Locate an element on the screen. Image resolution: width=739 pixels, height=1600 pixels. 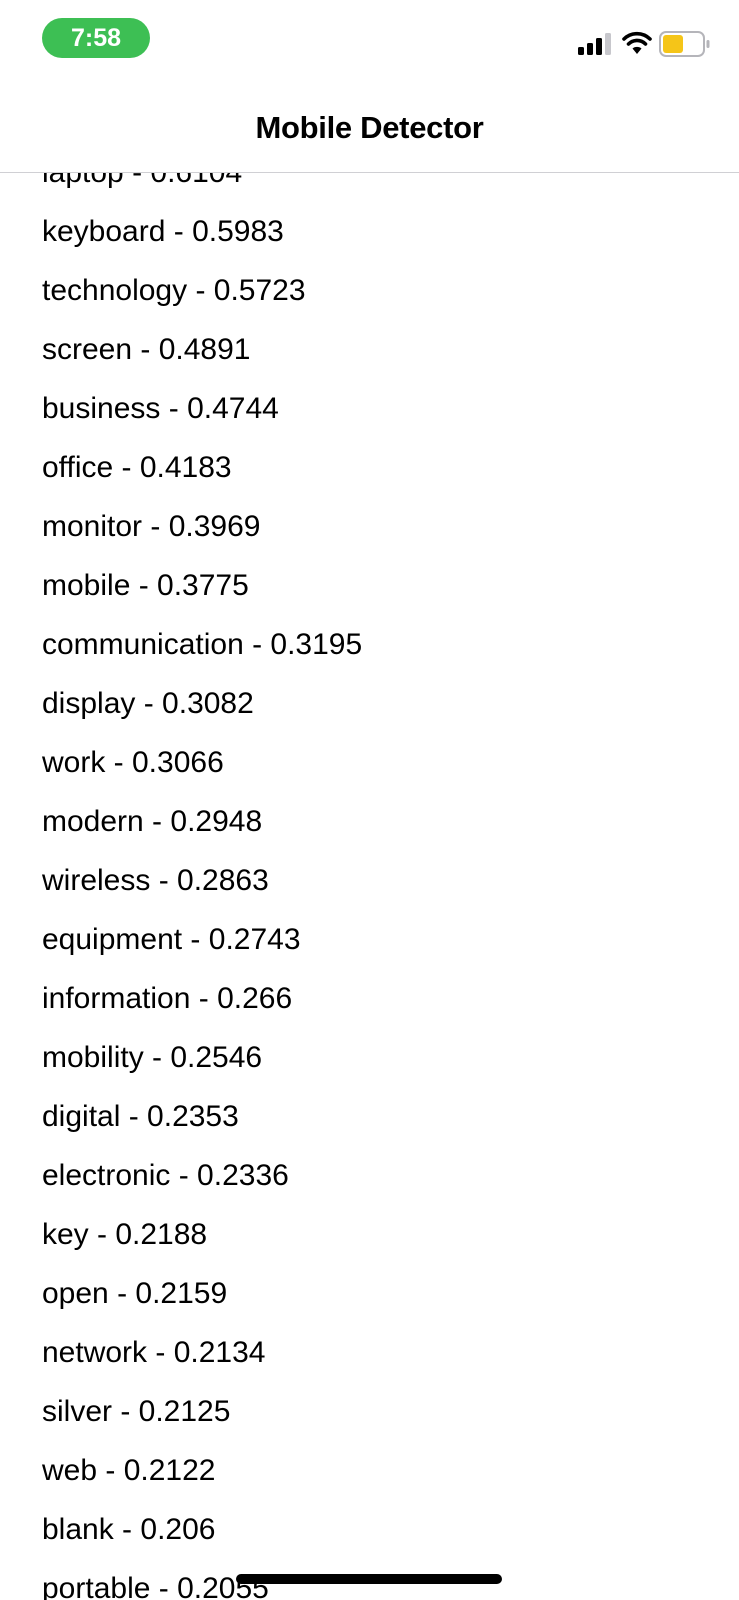
list-item: modern - 0.2948 is located at coordinates (152, 821).